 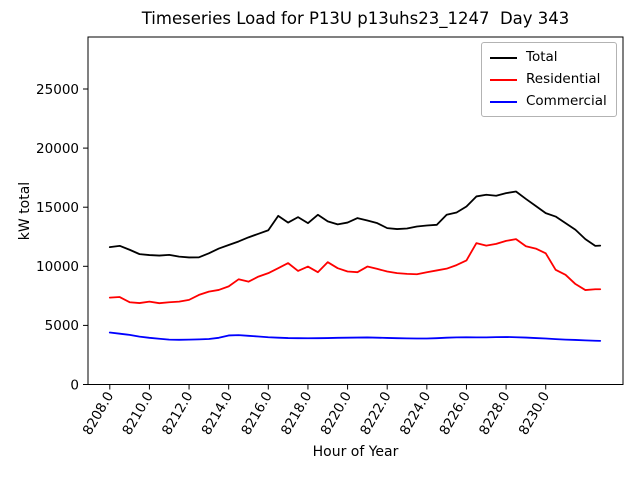 I want to click on series-line-commercial, so click(x=355, y=336).